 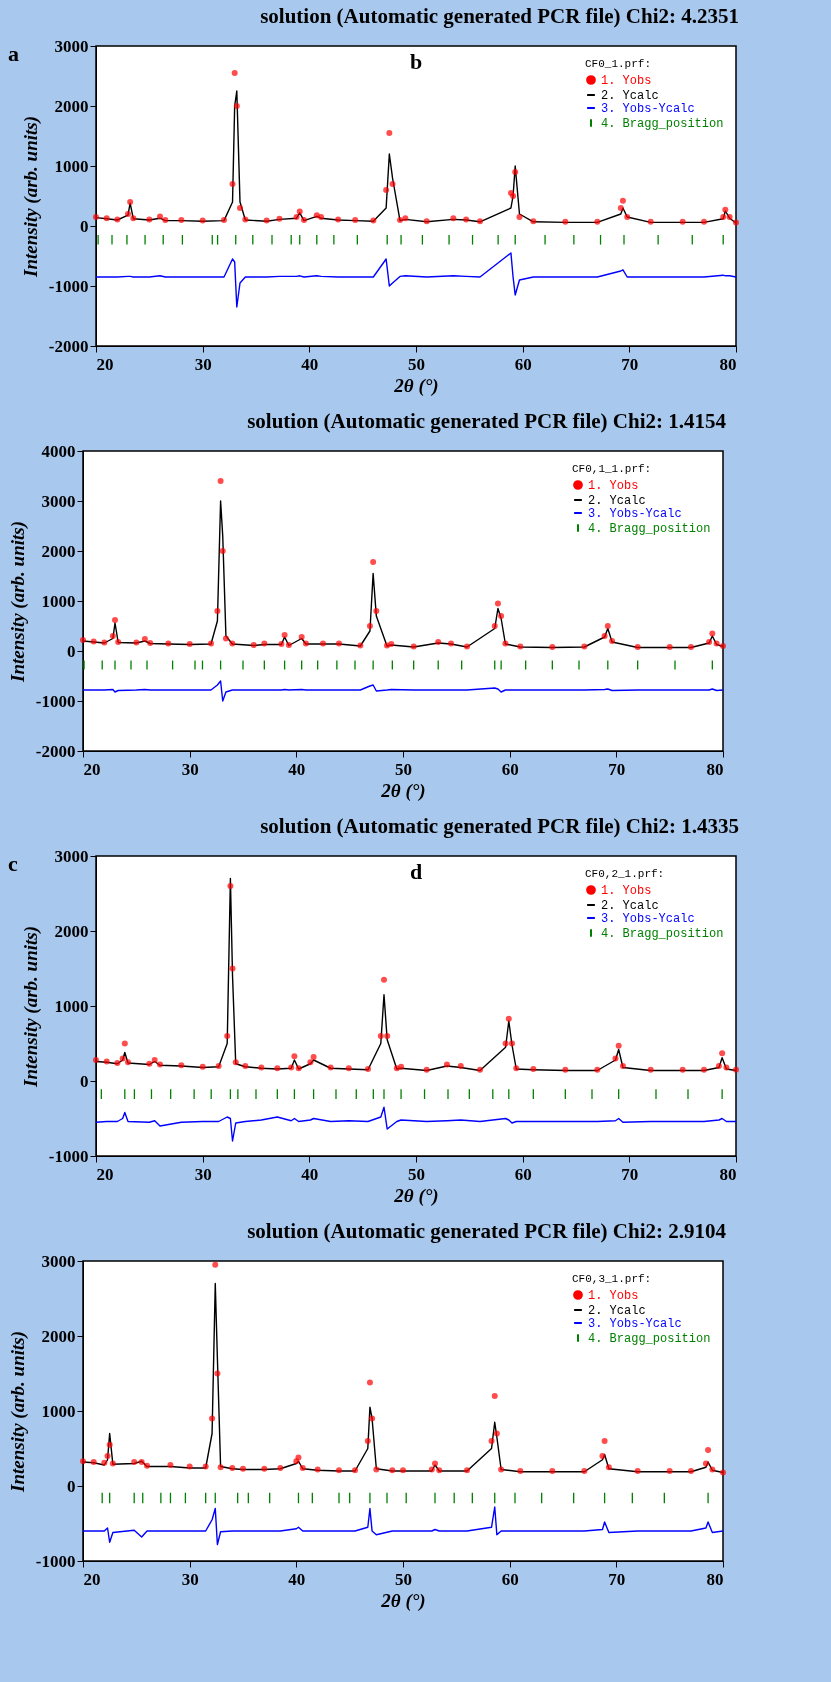 I want to click on chart-title: solution (Automatic generated PCR file) Chi2: 2.9104, so click(x=487, y=1231).